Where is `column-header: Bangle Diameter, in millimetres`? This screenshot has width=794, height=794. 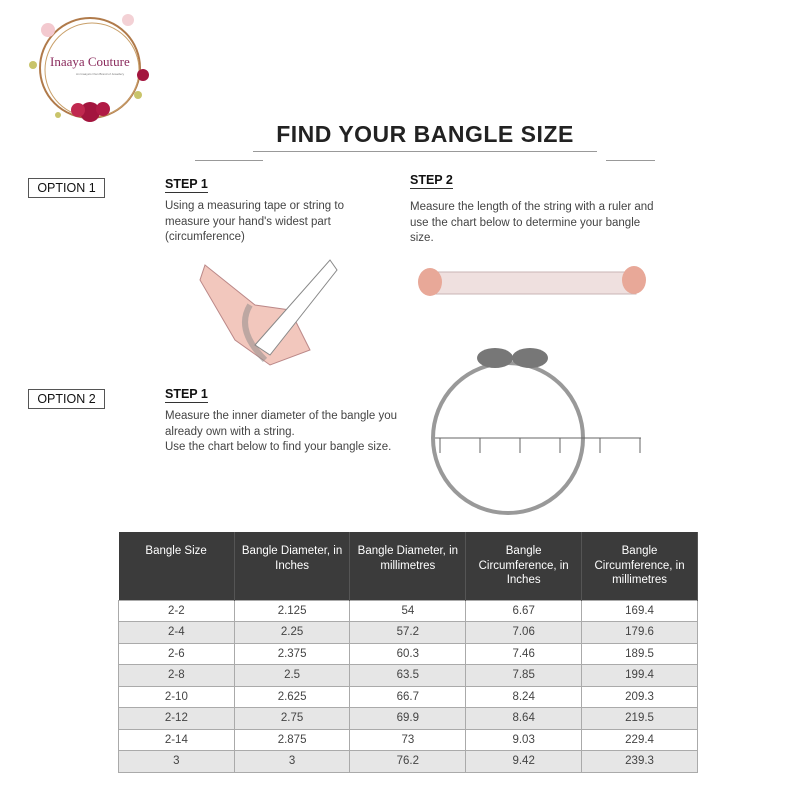 column-header: Bangle Diameter, in millimetres is located at coordinates (408, 566).